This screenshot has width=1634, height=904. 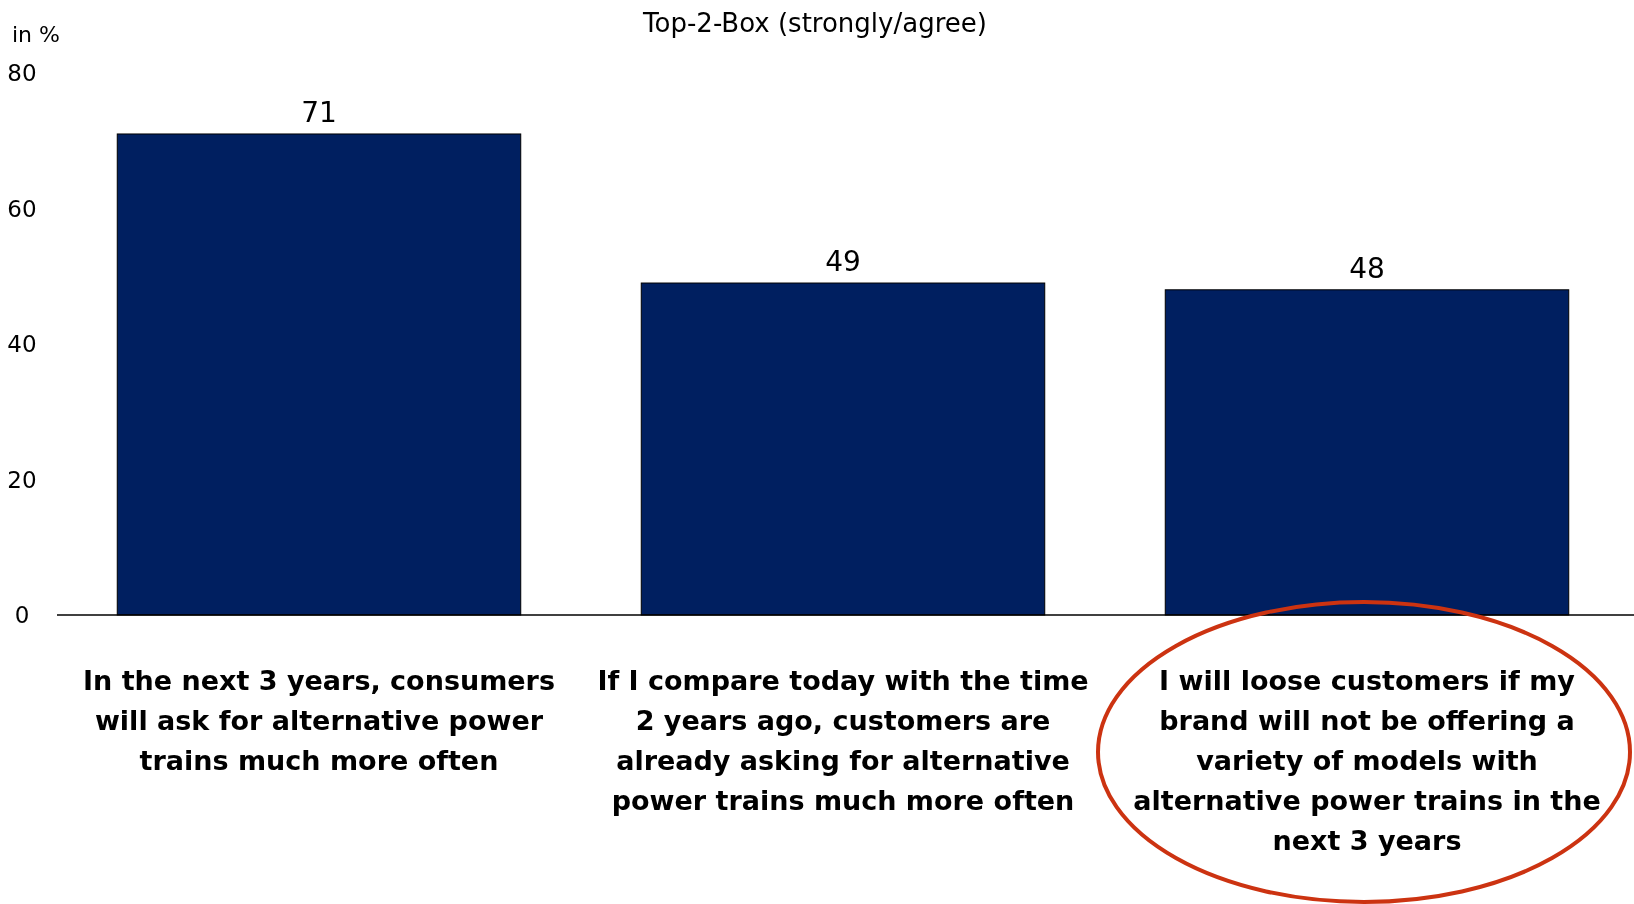 I want to click on y-tick-label: 40, so click(x=22, y=344).